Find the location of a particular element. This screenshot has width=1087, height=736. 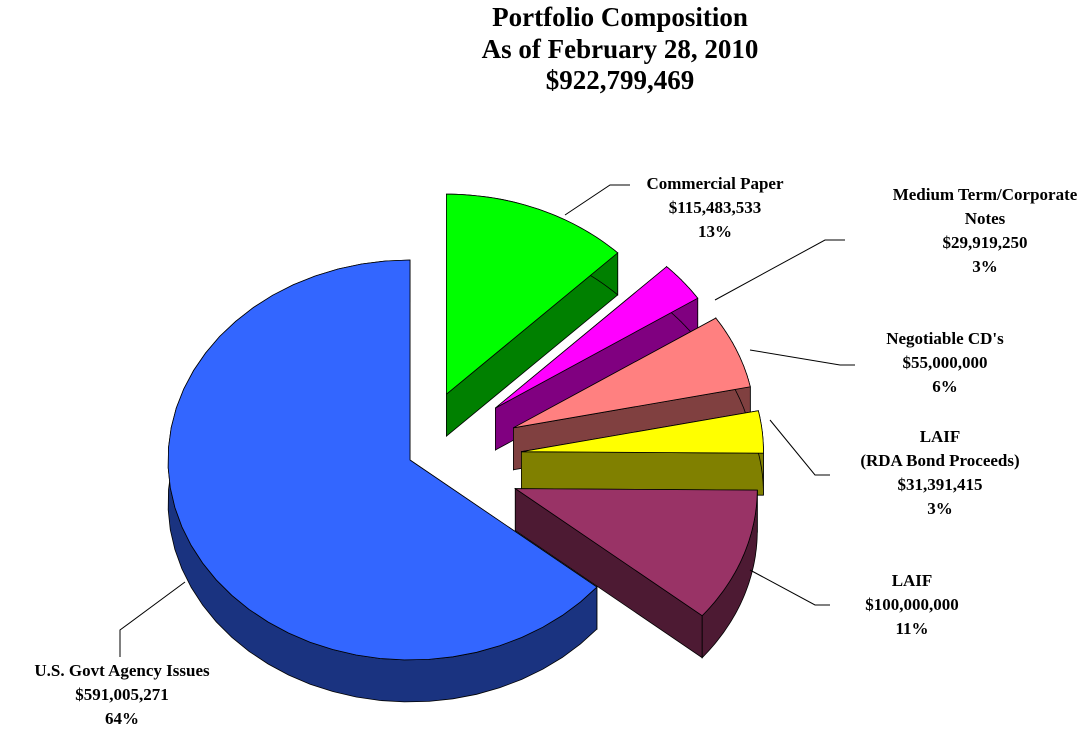

slice-percent: 13% is located at coordinates (715, 231).